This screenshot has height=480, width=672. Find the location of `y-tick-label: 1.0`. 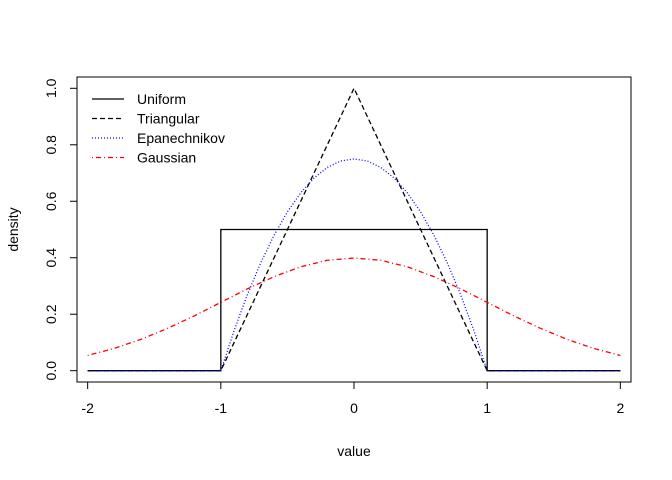

y-tick-label: 1.0 is located at coordinates (51, 88).